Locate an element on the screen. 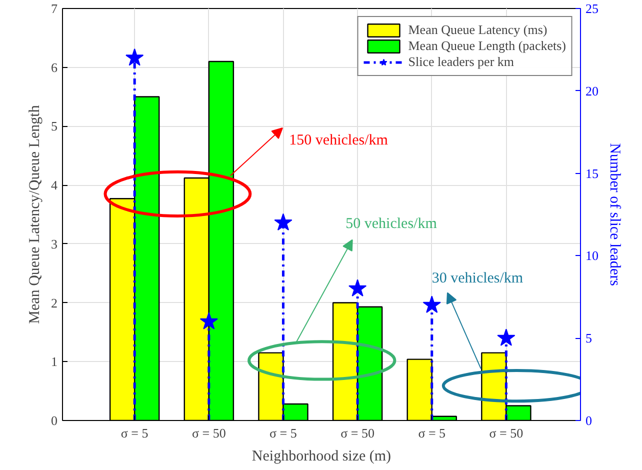  y2-tick-label: 0 is located at coordinates (589, 420).